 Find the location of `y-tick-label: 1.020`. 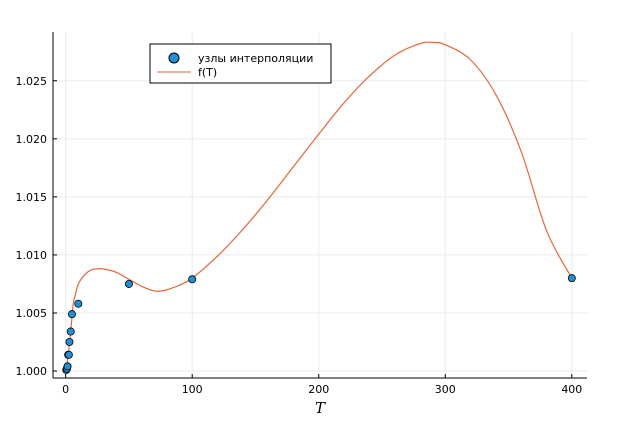

y-tick-label: 1.020 is located at coordinates (32, 139).